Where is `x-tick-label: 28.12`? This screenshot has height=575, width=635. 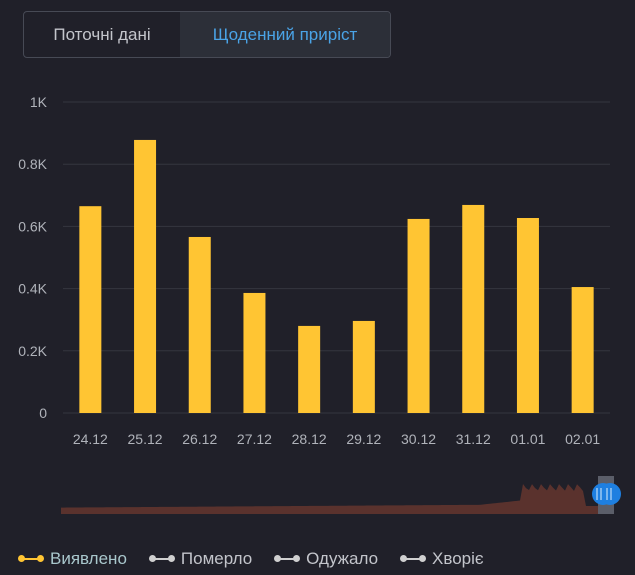 x-tick-label: 28.12 is located at coordinates (309, 439).